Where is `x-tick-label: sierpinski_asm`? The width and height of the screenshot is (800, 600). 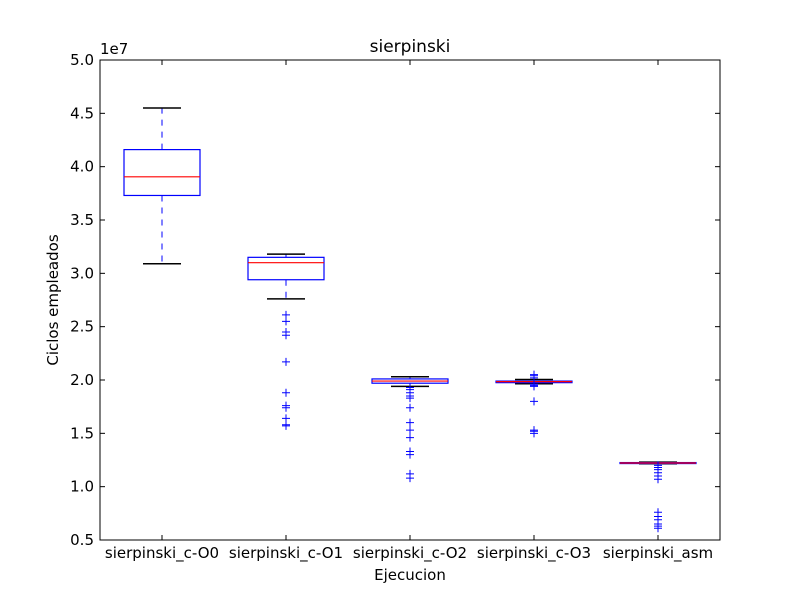
x-tick-label: sierpinski_asm is located at coordinates (658, 553).